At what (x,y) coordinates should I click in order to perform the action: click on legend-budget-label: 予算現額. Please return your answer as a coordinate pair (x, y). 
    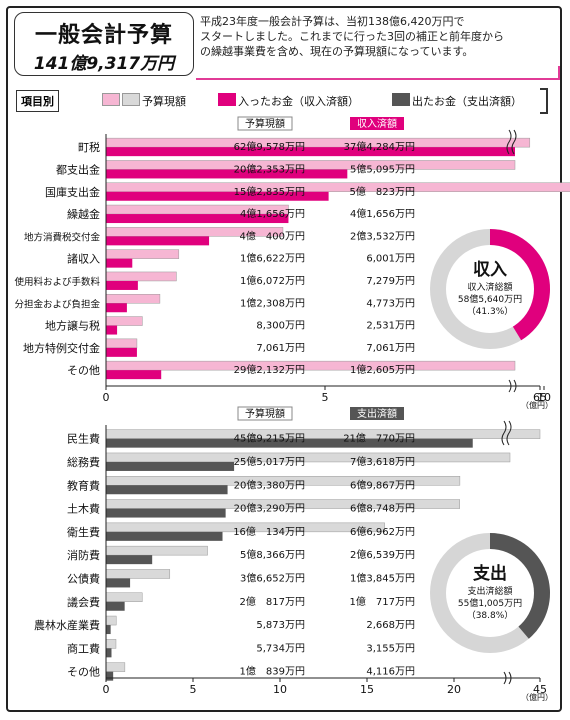
    Looking at the image, I should click on (164, 101).